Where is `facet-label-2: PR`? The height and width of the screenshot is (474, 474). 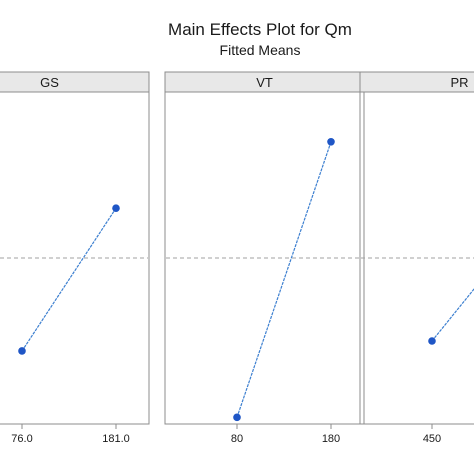 facet-label-2: PR is located at coordinates (459, 82).